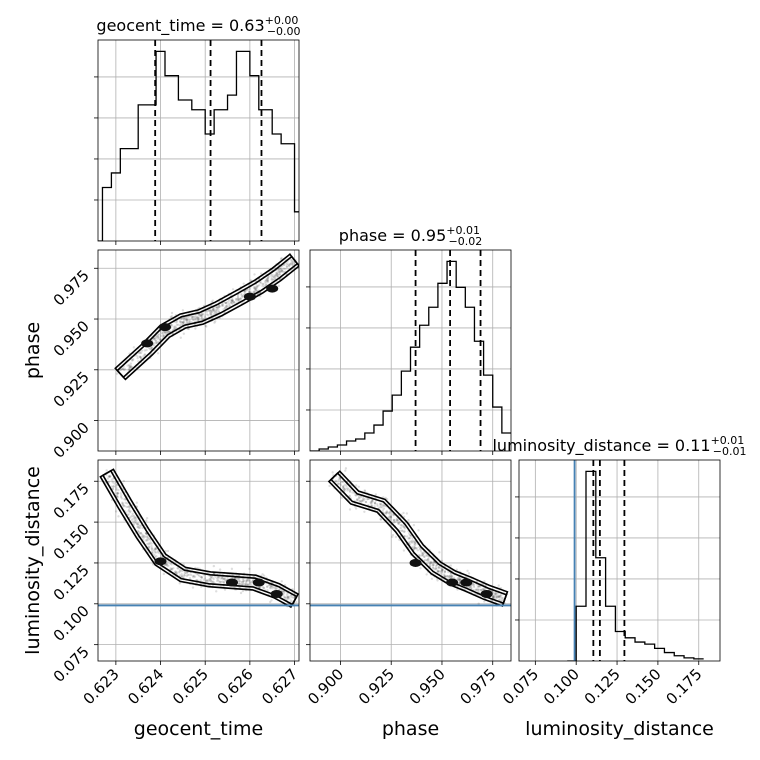  What do you see at coordinates (643, 686) in the screenshot?
I see `x-tick-label: 0.150` at bounding box center [643, 686].